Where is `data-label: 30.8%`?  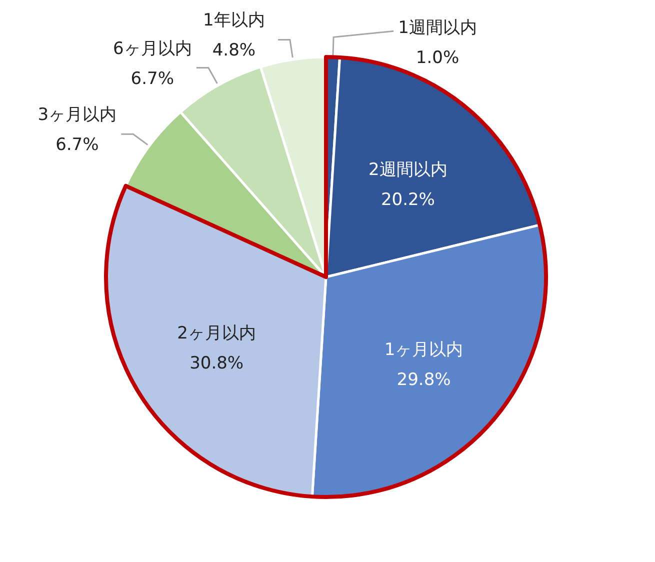
data-label: 30.8% is located at coordinates (217, 364).